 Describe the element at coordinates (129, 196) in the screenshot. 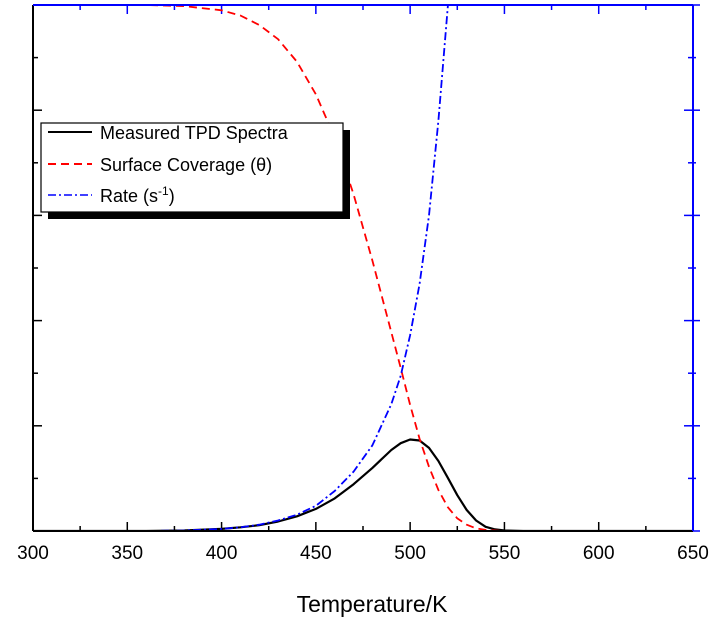

I see `rate-label-base: Rate (s` at that location.